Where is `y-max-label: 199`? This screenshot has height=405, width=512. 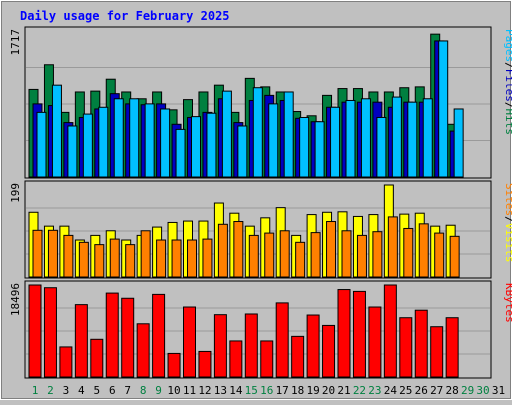
y-max-label: 199 is located at coordinates (15, 193).